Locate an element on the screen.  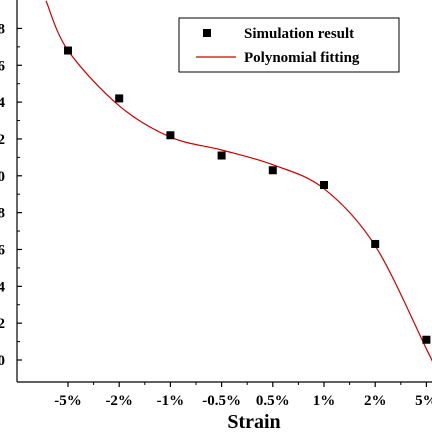
x-tick-label: 2% is located at coordinates (375, 401).